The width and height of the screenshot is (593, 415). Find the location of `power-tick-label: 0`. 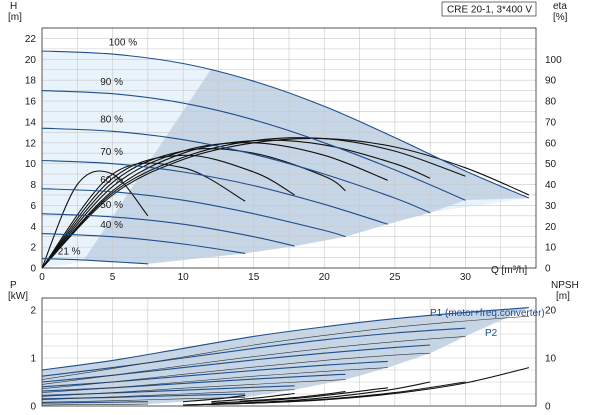

power-tick-label: 0 is located at coordinates (33, 407).